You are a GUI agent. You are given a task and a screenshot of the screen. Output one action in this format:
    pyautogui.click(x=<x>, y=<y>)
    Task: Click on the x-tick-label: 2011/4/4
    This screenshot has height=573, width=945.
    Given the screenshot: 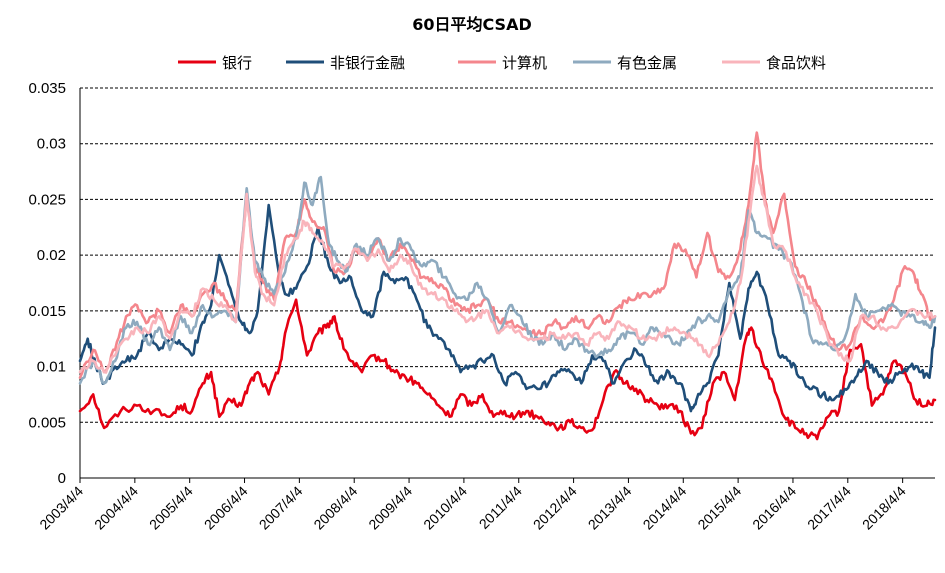 What is the action you would take?
    pyautogui.click(x=500, y=507)
    